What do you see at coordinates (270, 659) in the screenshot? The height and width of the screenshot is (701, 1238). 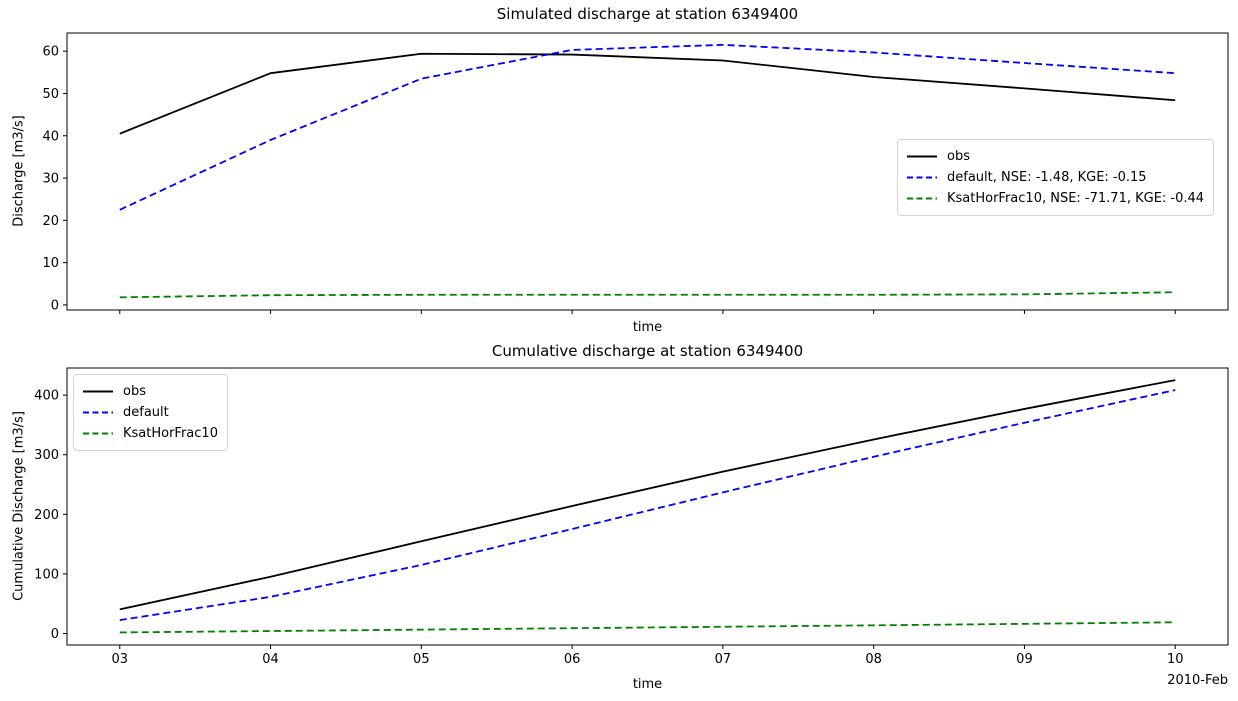 I see `x-tick-label: 04` at bounding box center [270, 659].